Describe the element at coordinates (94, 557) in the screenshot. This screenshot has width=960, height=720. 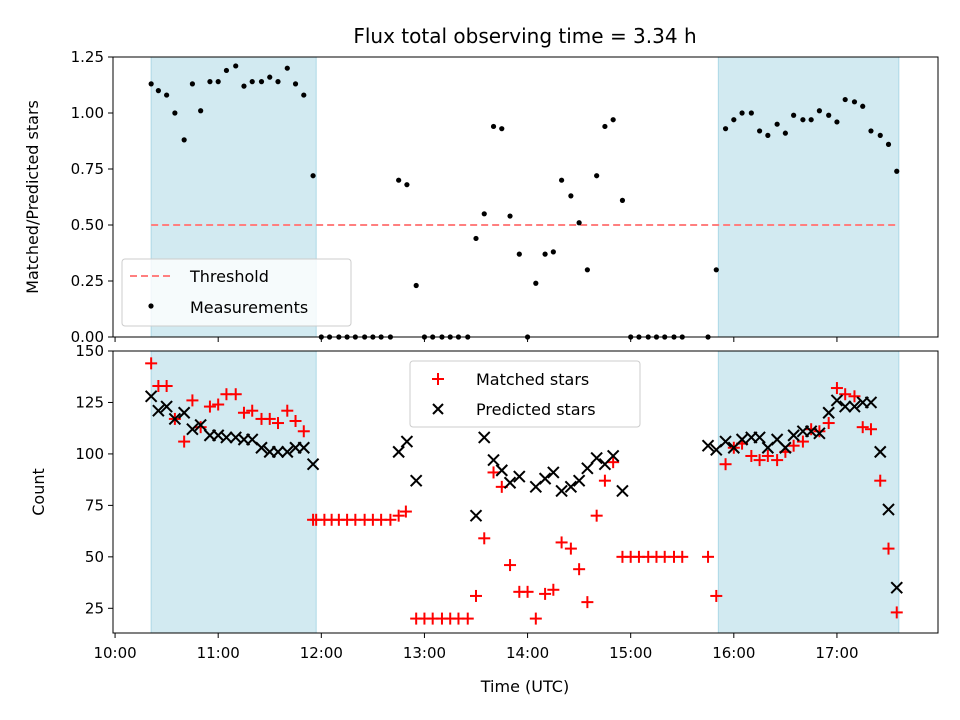
I see `y-tick-label: 50` at that location.